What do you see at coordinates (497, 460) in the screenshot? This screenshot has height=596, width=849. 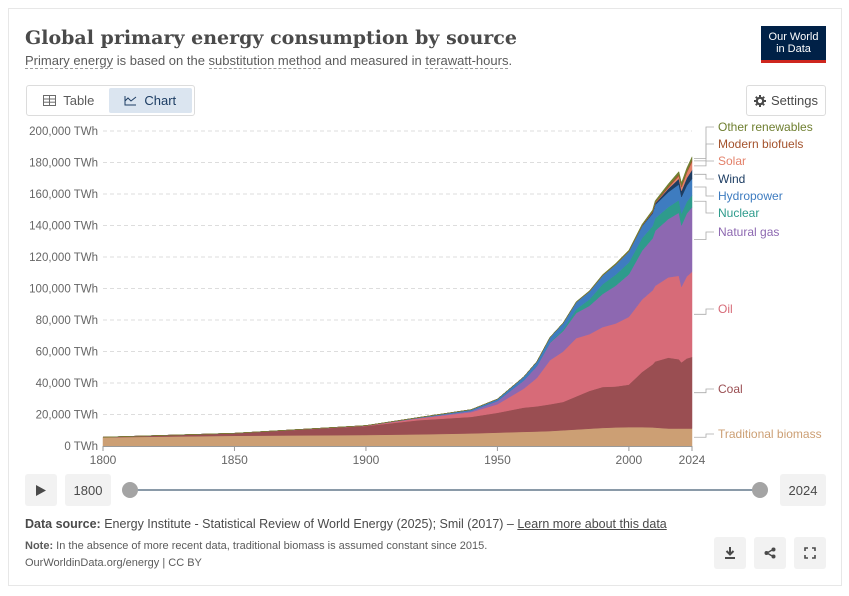 I see `x-tick-label: 1950` at bounding box center [497, 460].